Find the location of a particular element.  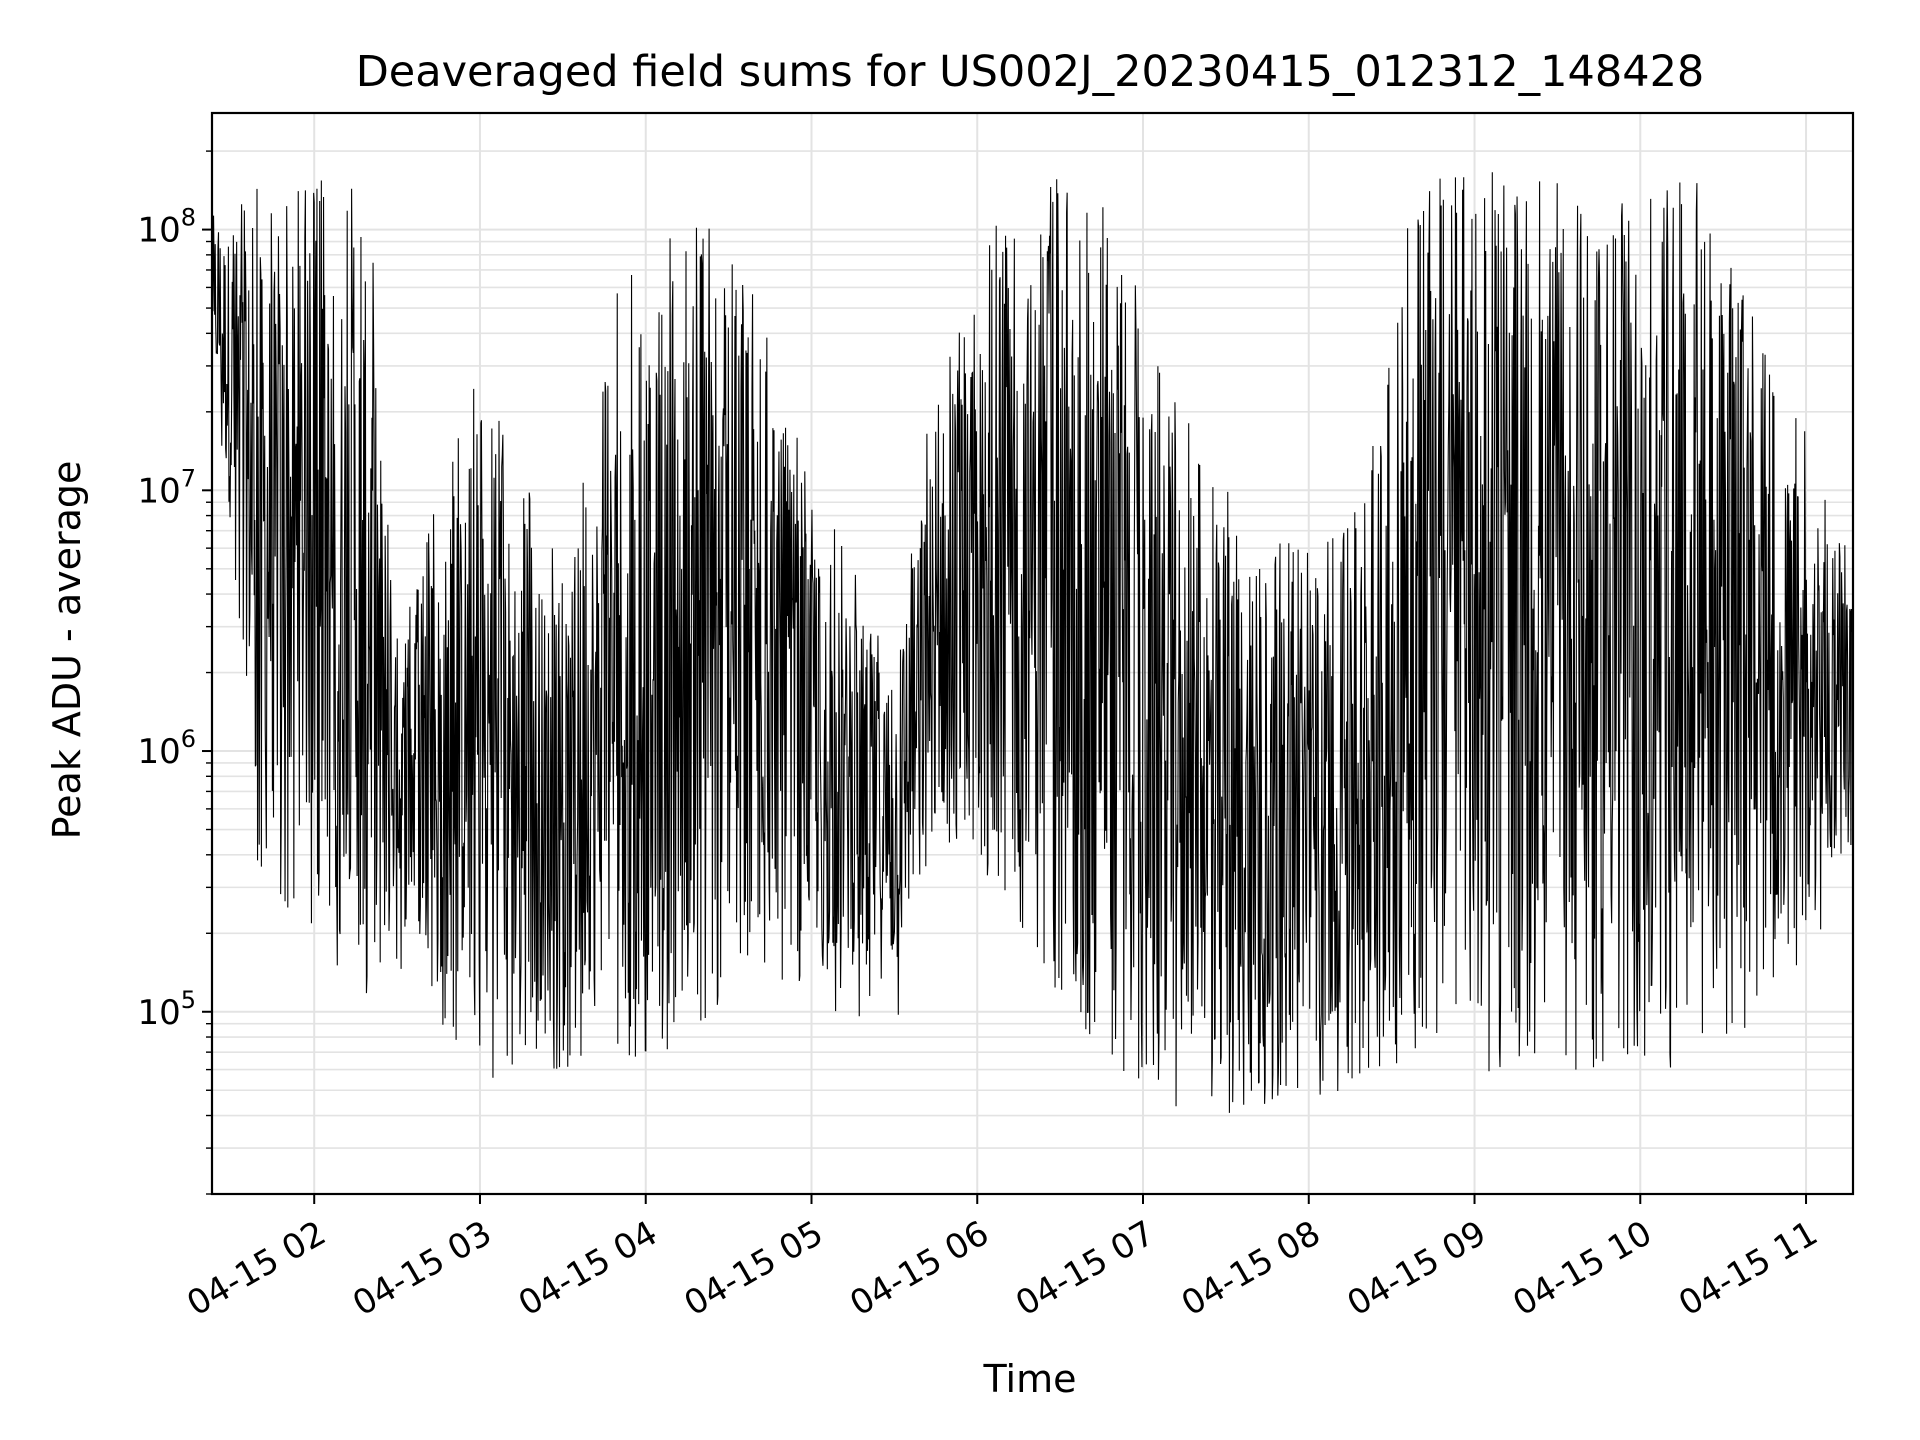

y-tick-label: 10⁵ is located at coordinates (166, 1009).